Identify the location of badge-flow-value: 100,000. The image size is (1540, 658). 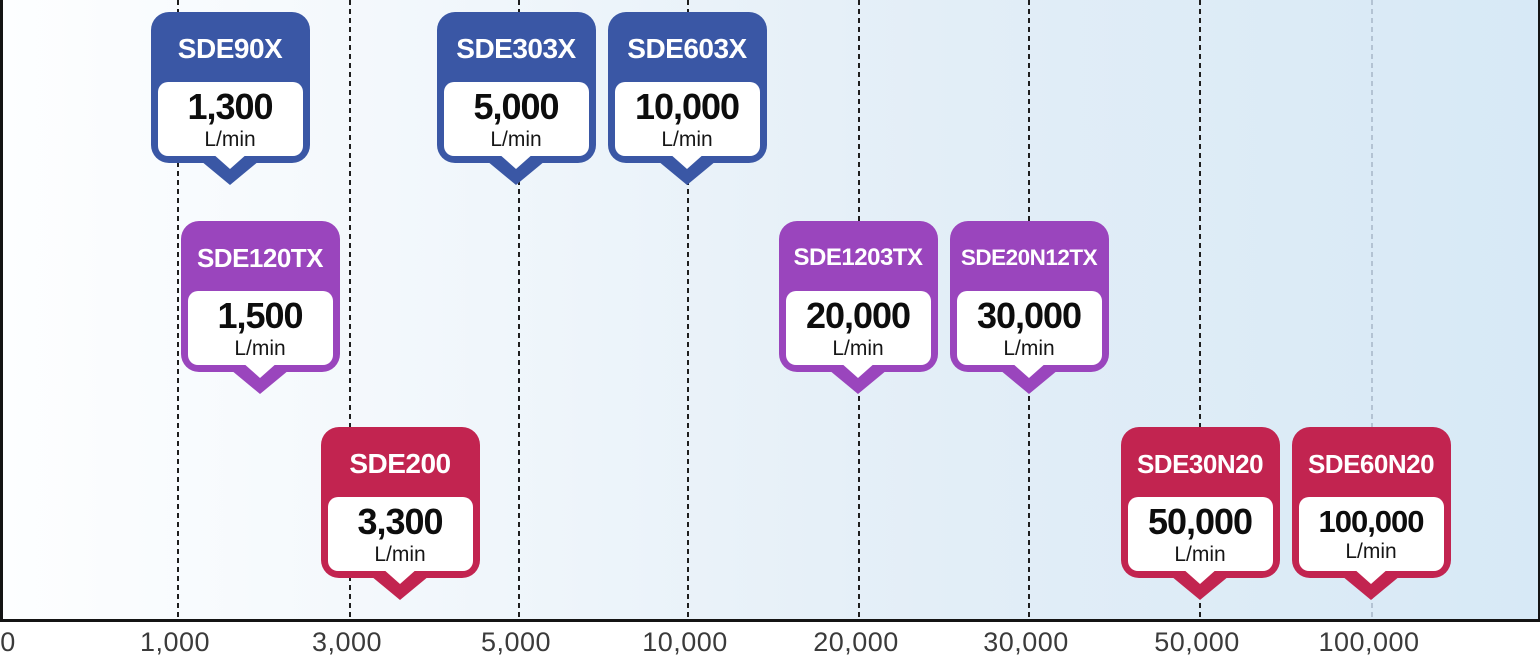
(1371, 521).